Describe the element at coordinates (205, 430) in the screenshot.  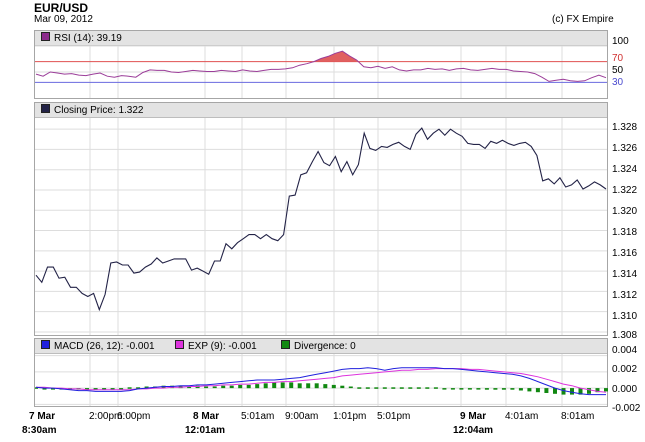
I see `x-tick-label: 12:01am` at that location.